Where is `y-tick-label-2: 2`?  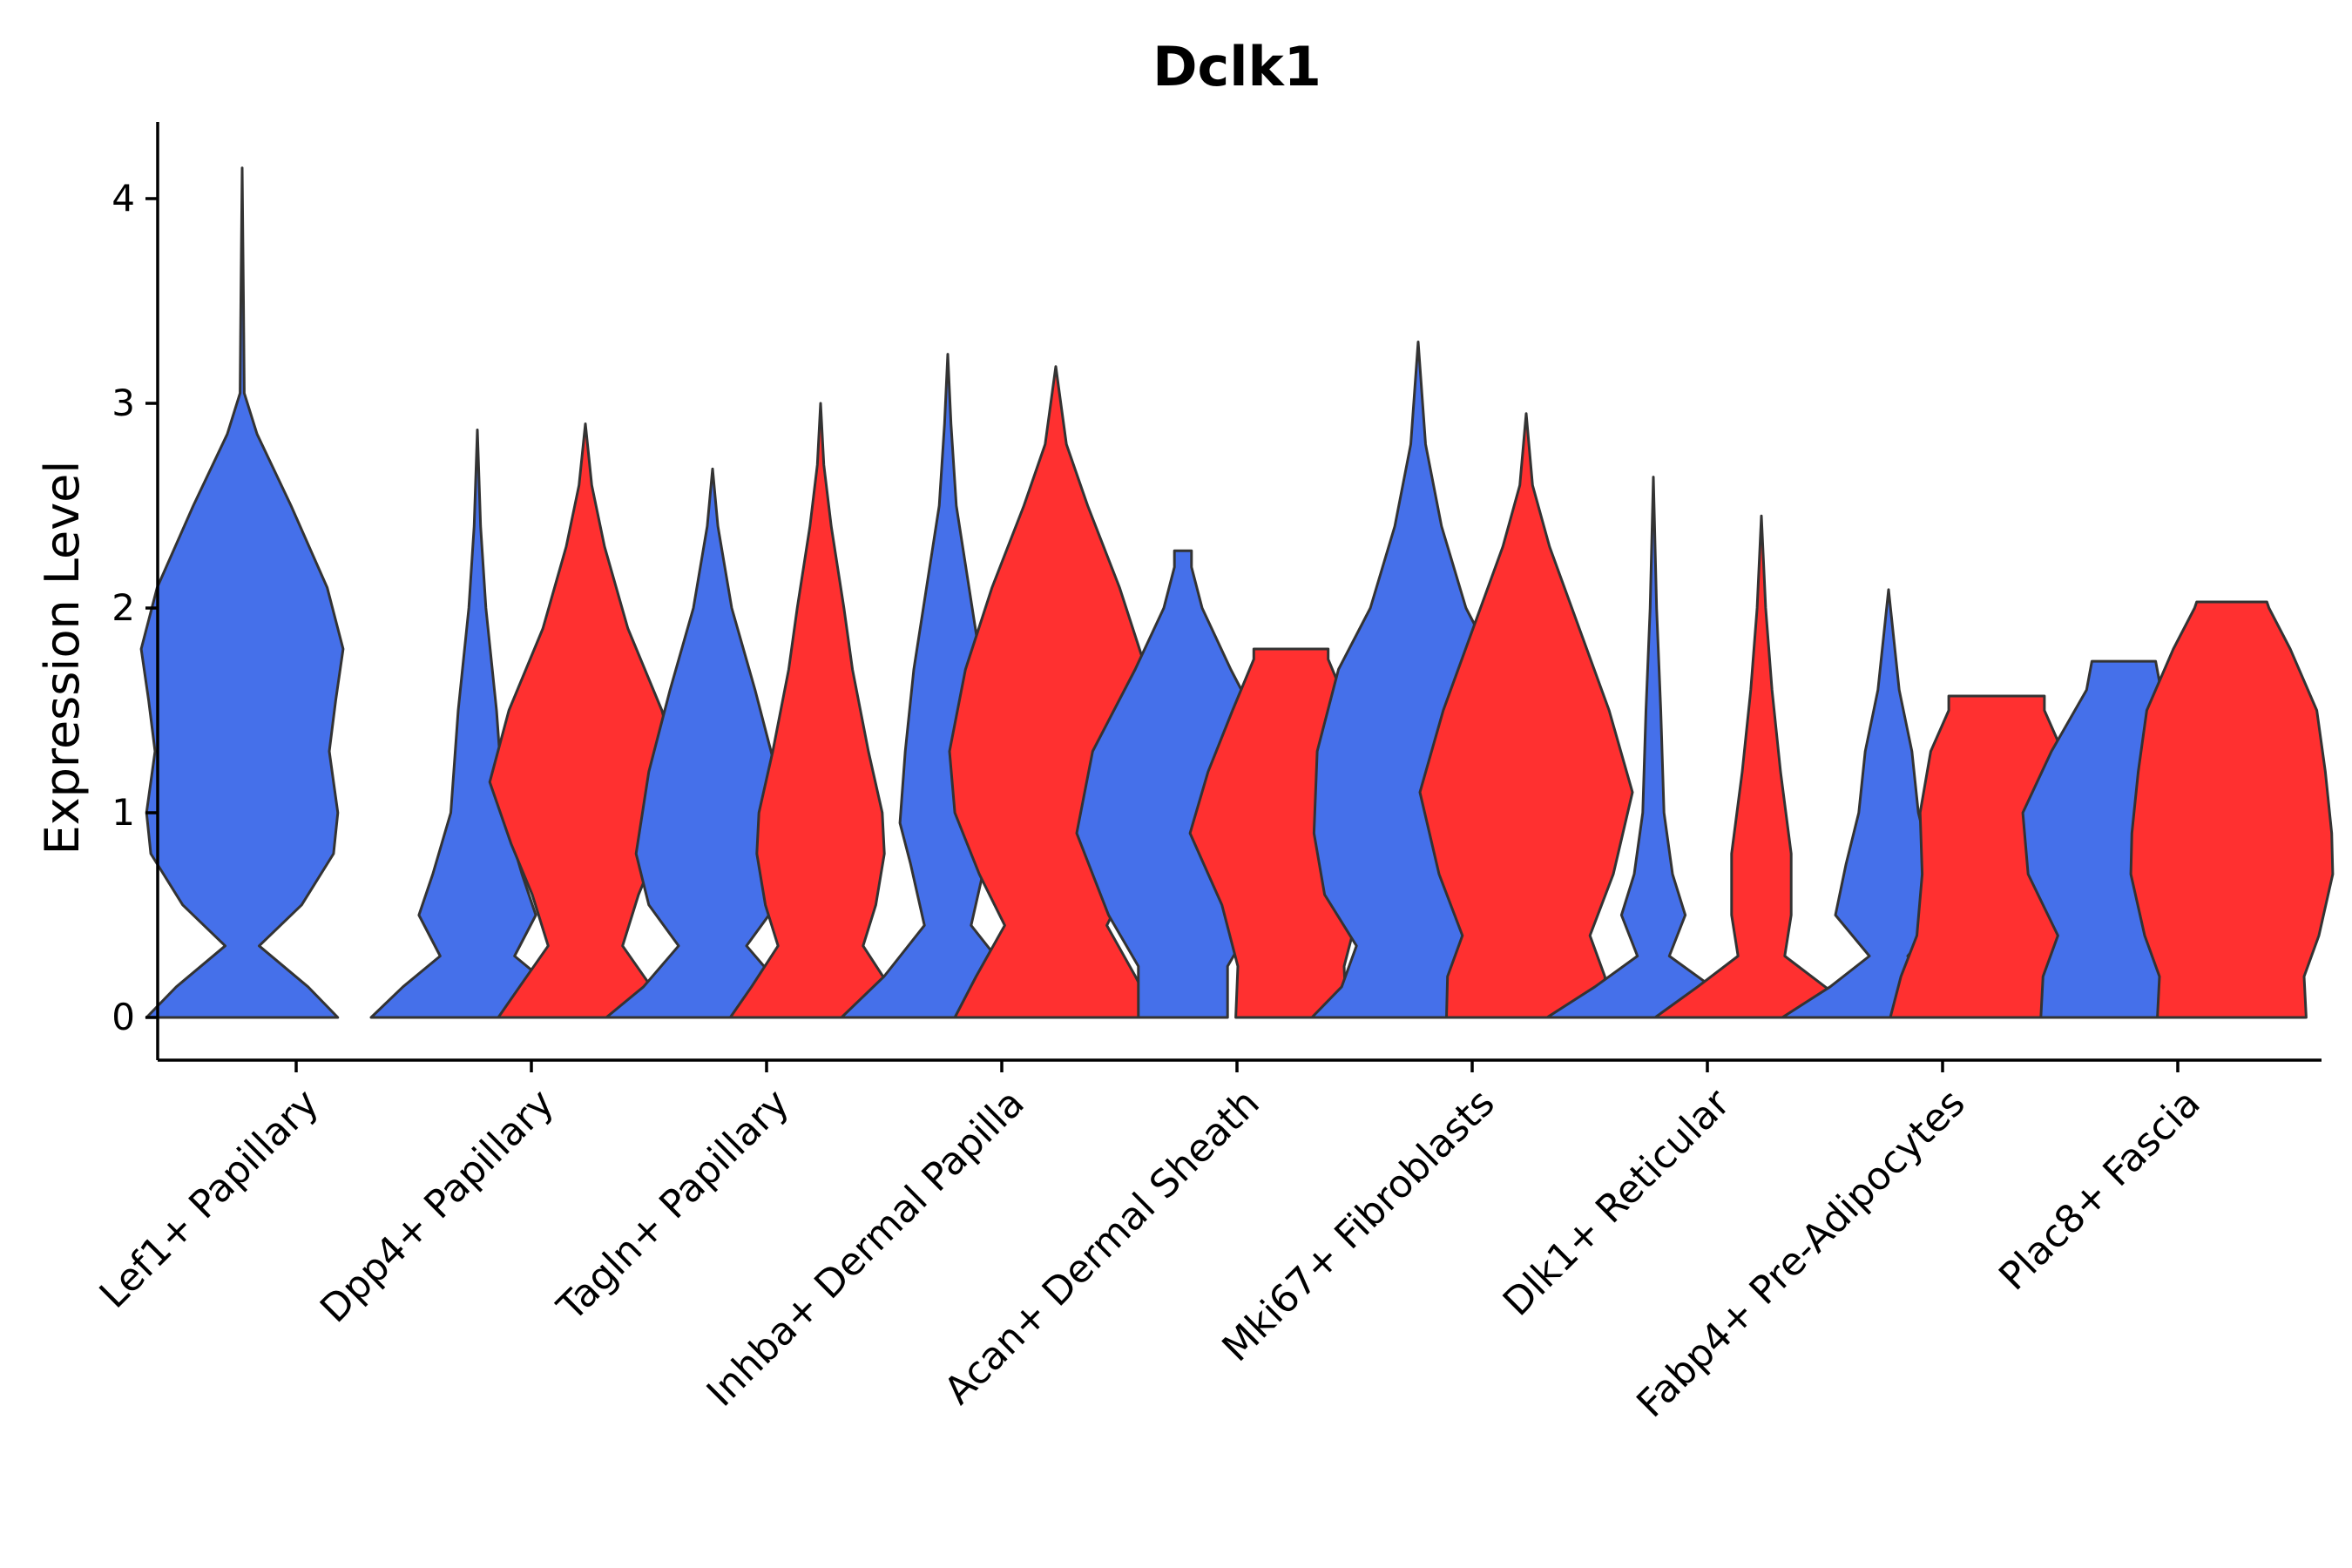
y-tick-label-2: 2 is located at coordinates (124, 608).